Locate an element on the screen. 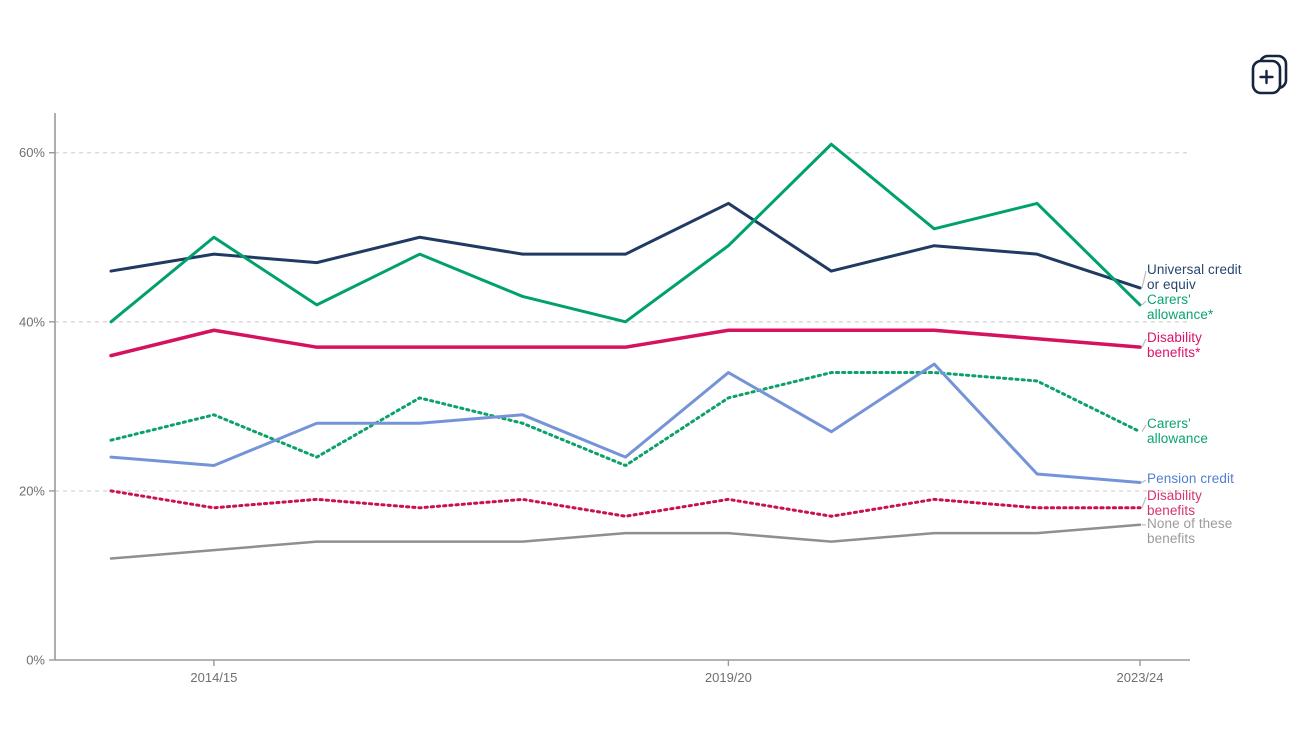 The width and height of the screenshot is (1312, 738). series-label-carers-allowance: Carers' allowance is located at coordinates (1177, 431).